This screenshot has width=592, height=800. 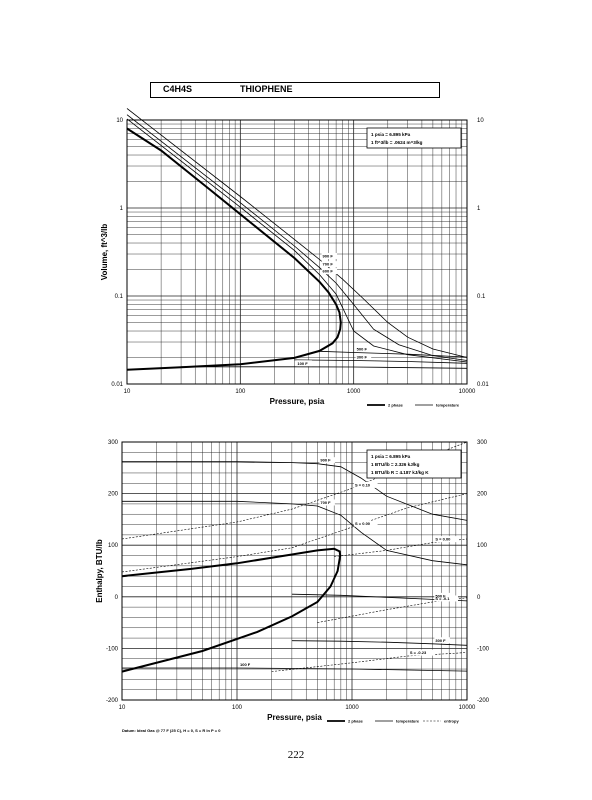 I want to click on page-number: 222, so click(x=296, y=755).